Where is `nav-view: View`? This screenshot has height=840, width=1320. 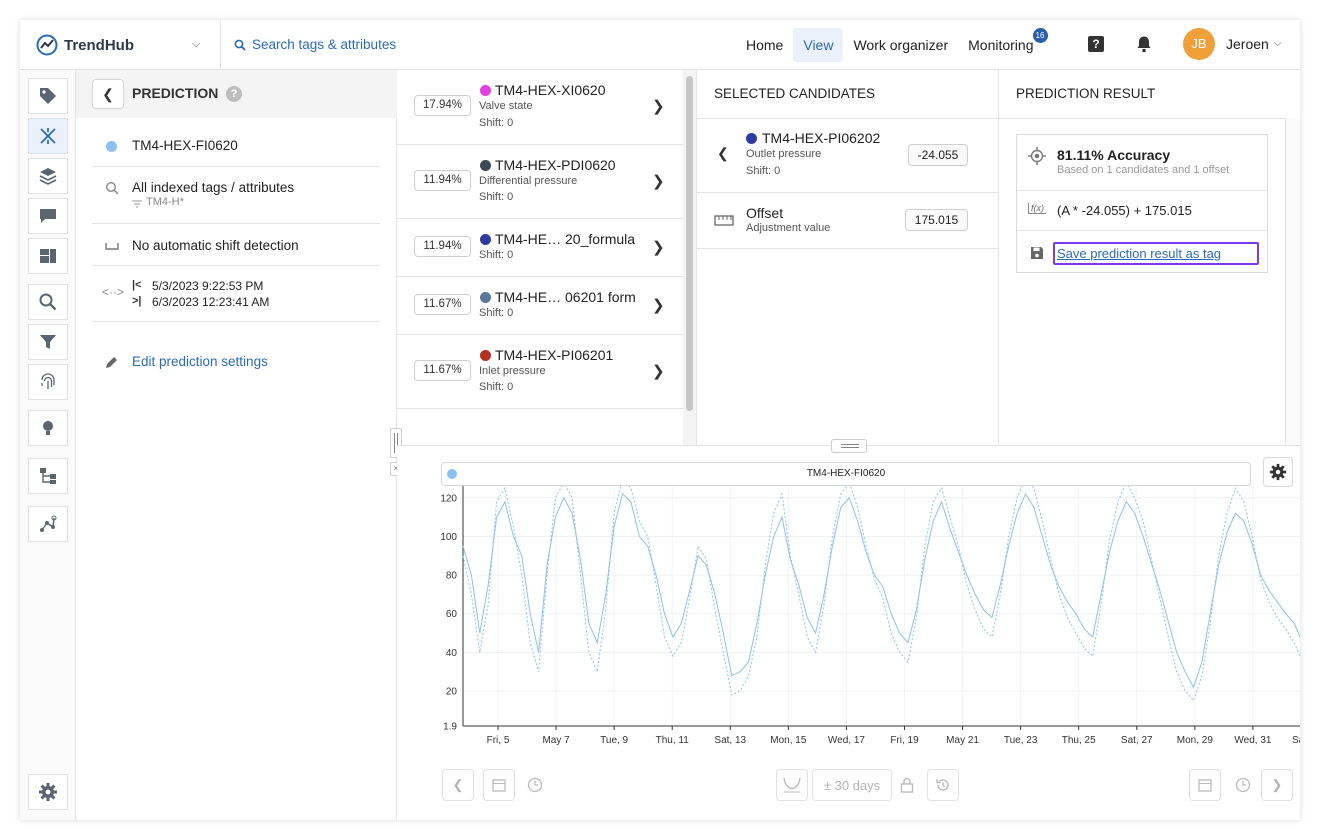
nav-view: View is located at coordinates (818, 45).